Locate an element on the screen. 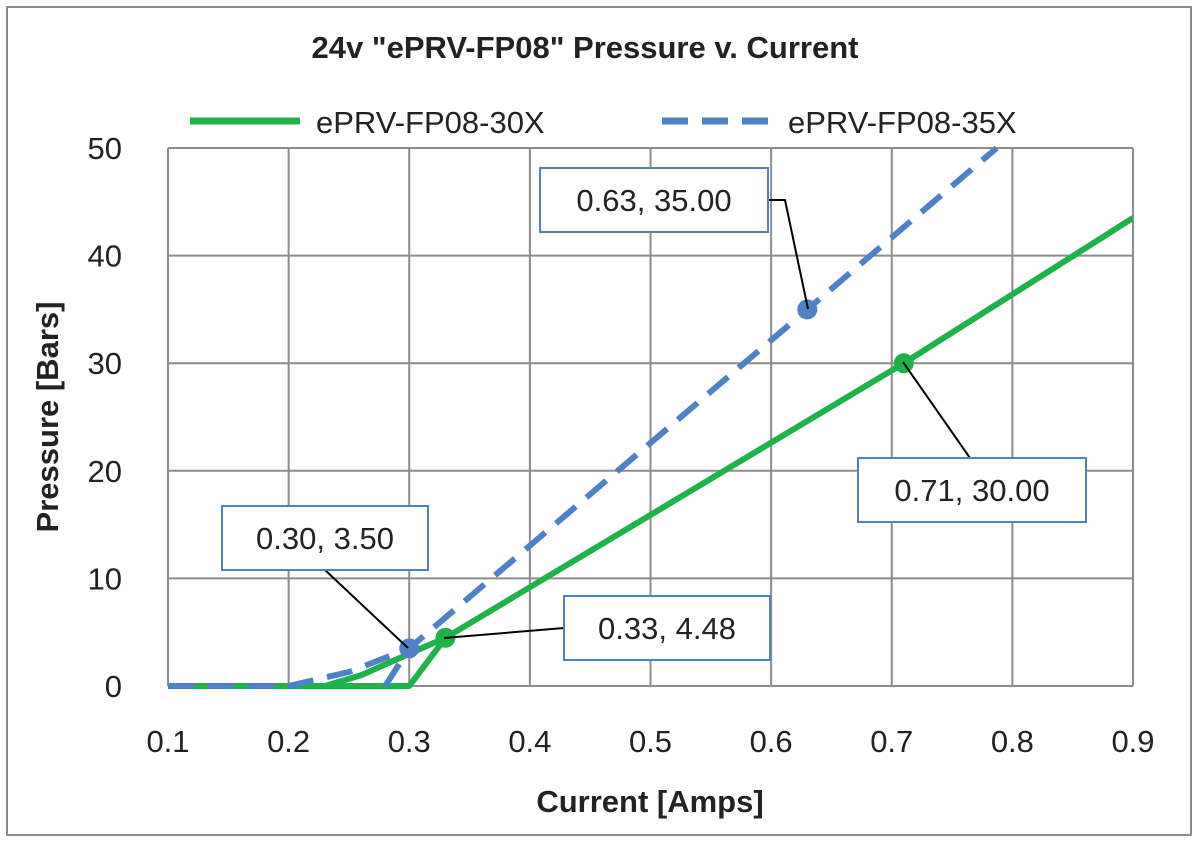 The height and width of the screenshot is (844, 1200). annotation-label: 0.63, 35.00 is located at coordinates (653, 200).